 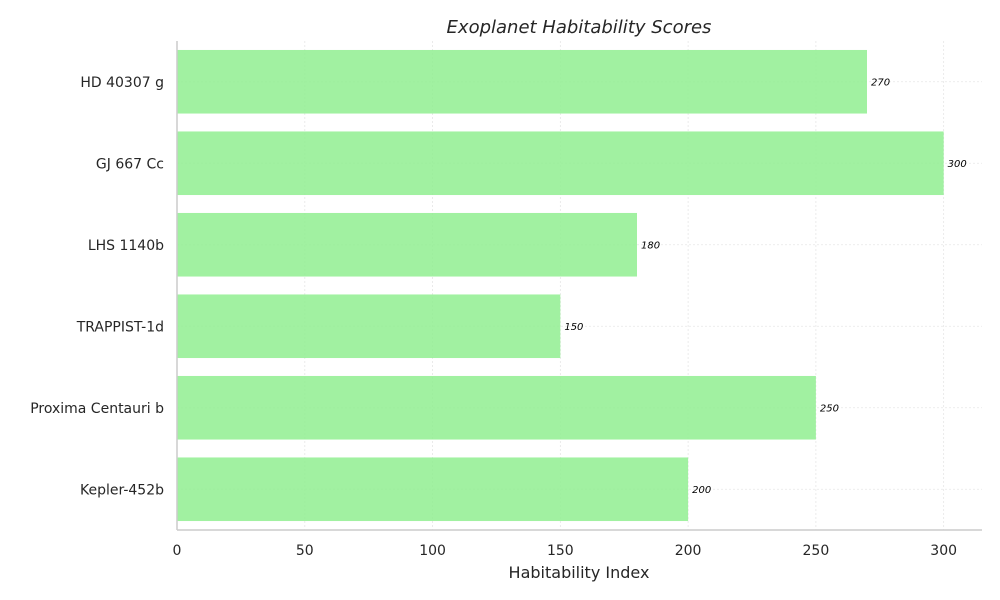 I want to click on y-tick-label: GJ 667 Cc, so click(x=130, y=164).